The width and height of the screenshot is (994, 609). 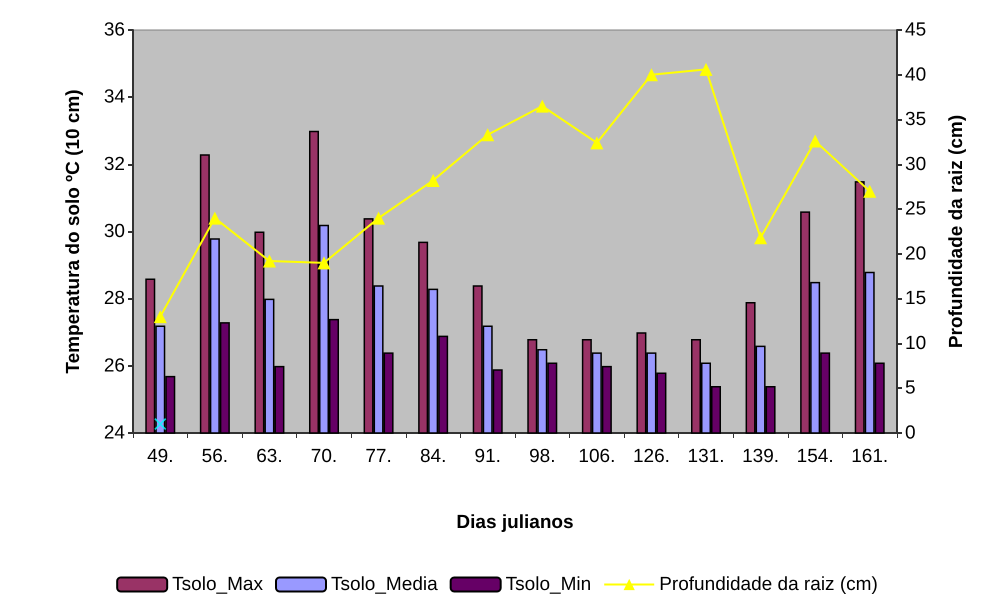 What do you see at coordinates (915, 343) in the screenshot?
I see `y2-tick-label: 10` at bounding box center [915, 343].